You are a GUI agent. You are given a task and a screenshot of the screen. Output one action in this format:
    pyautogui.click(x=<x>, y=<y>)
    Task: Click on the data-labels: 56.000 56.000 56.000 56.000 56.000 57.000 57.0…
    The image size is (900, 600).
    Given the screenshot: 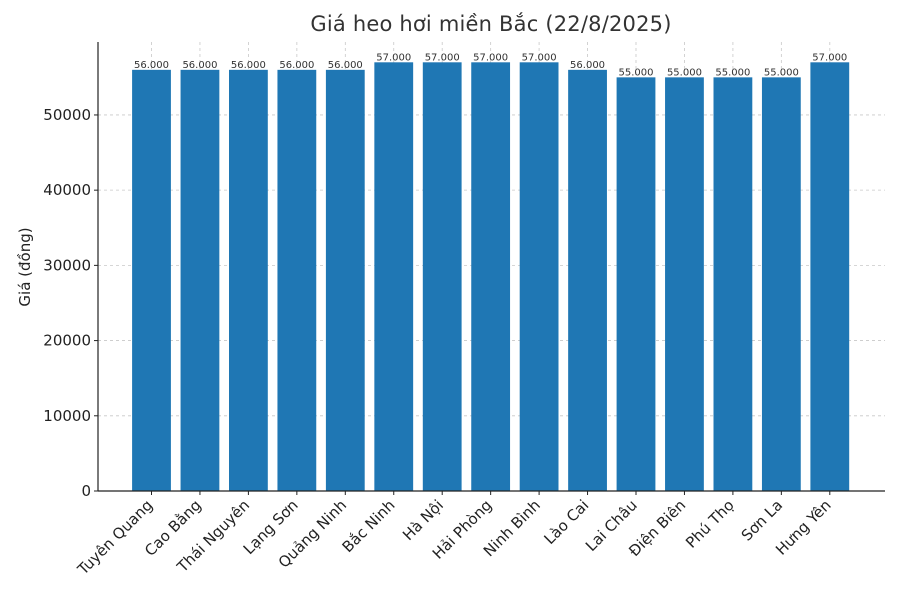 What is the action you would take?
    pyautogui.click(x=490, y=65)
    